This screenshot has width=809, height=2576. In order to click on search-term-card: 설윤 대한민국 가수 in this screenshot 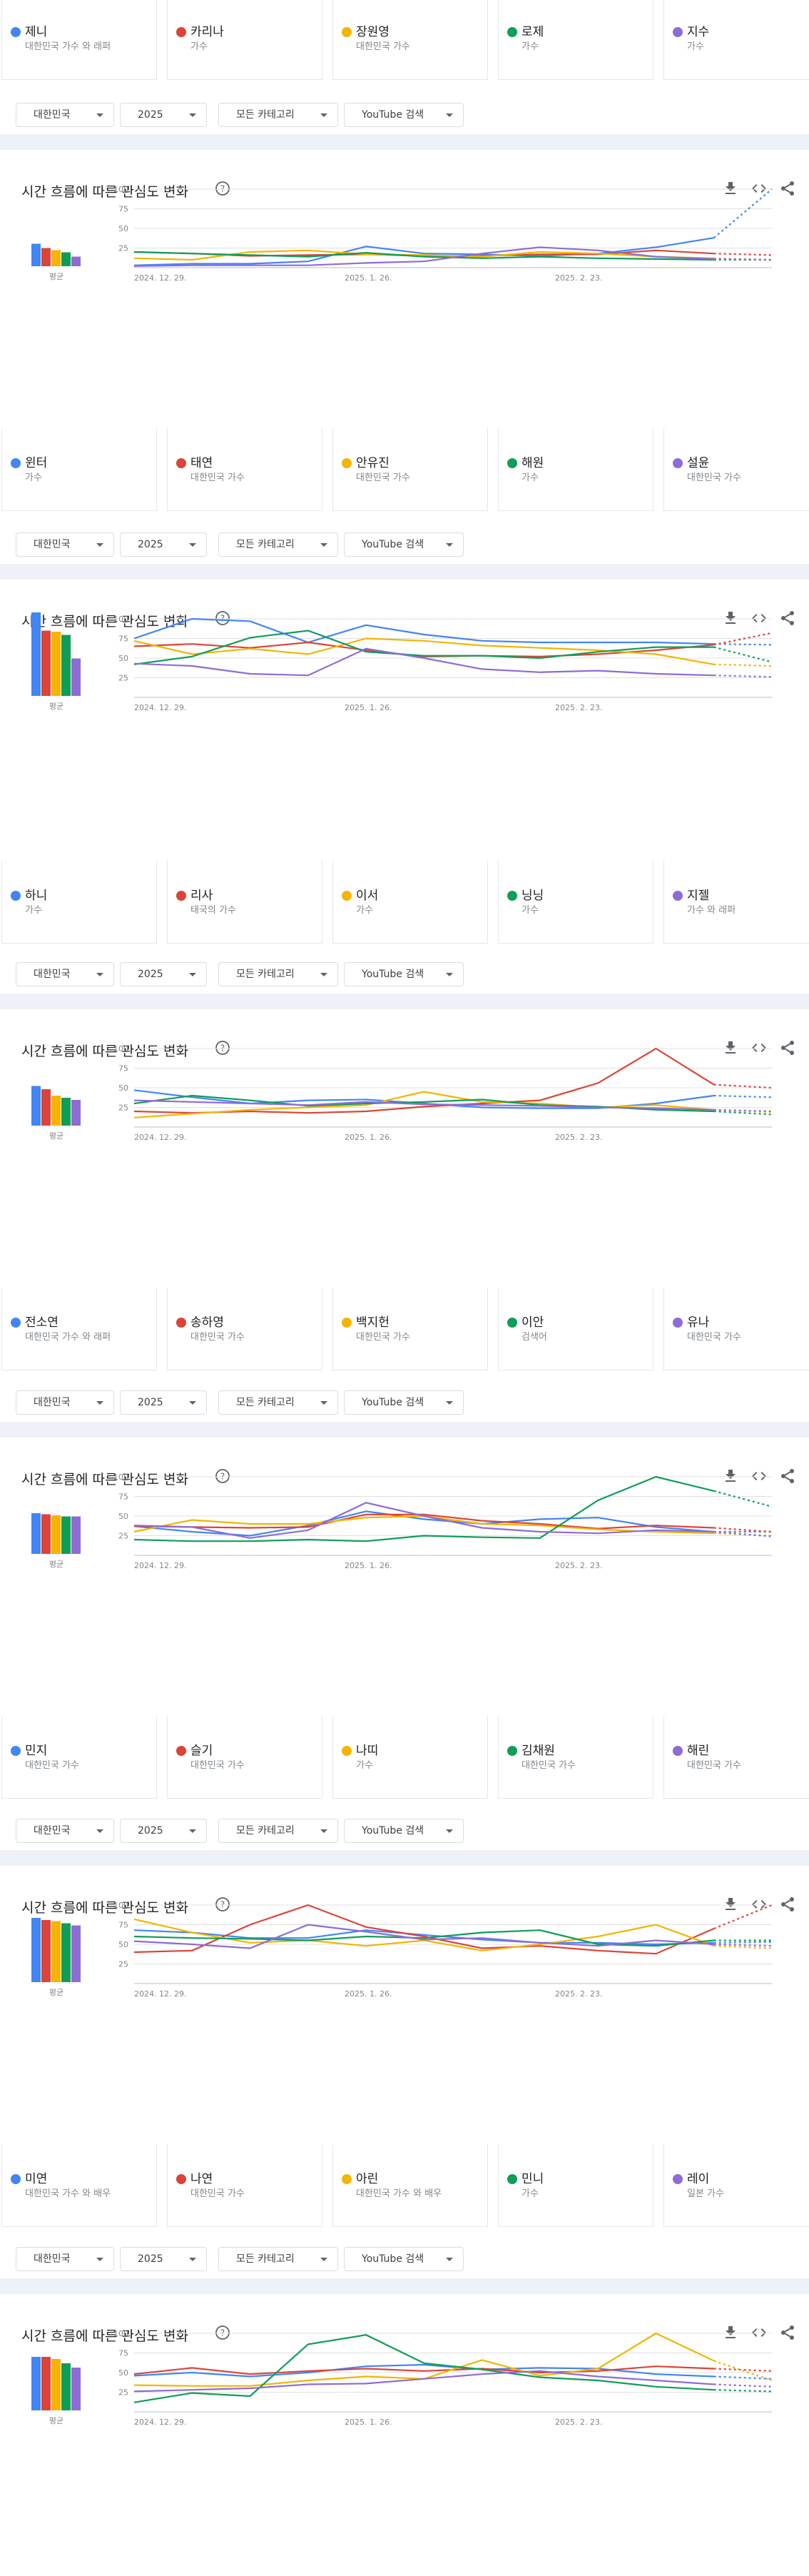, I will do `click(736, 469)`.